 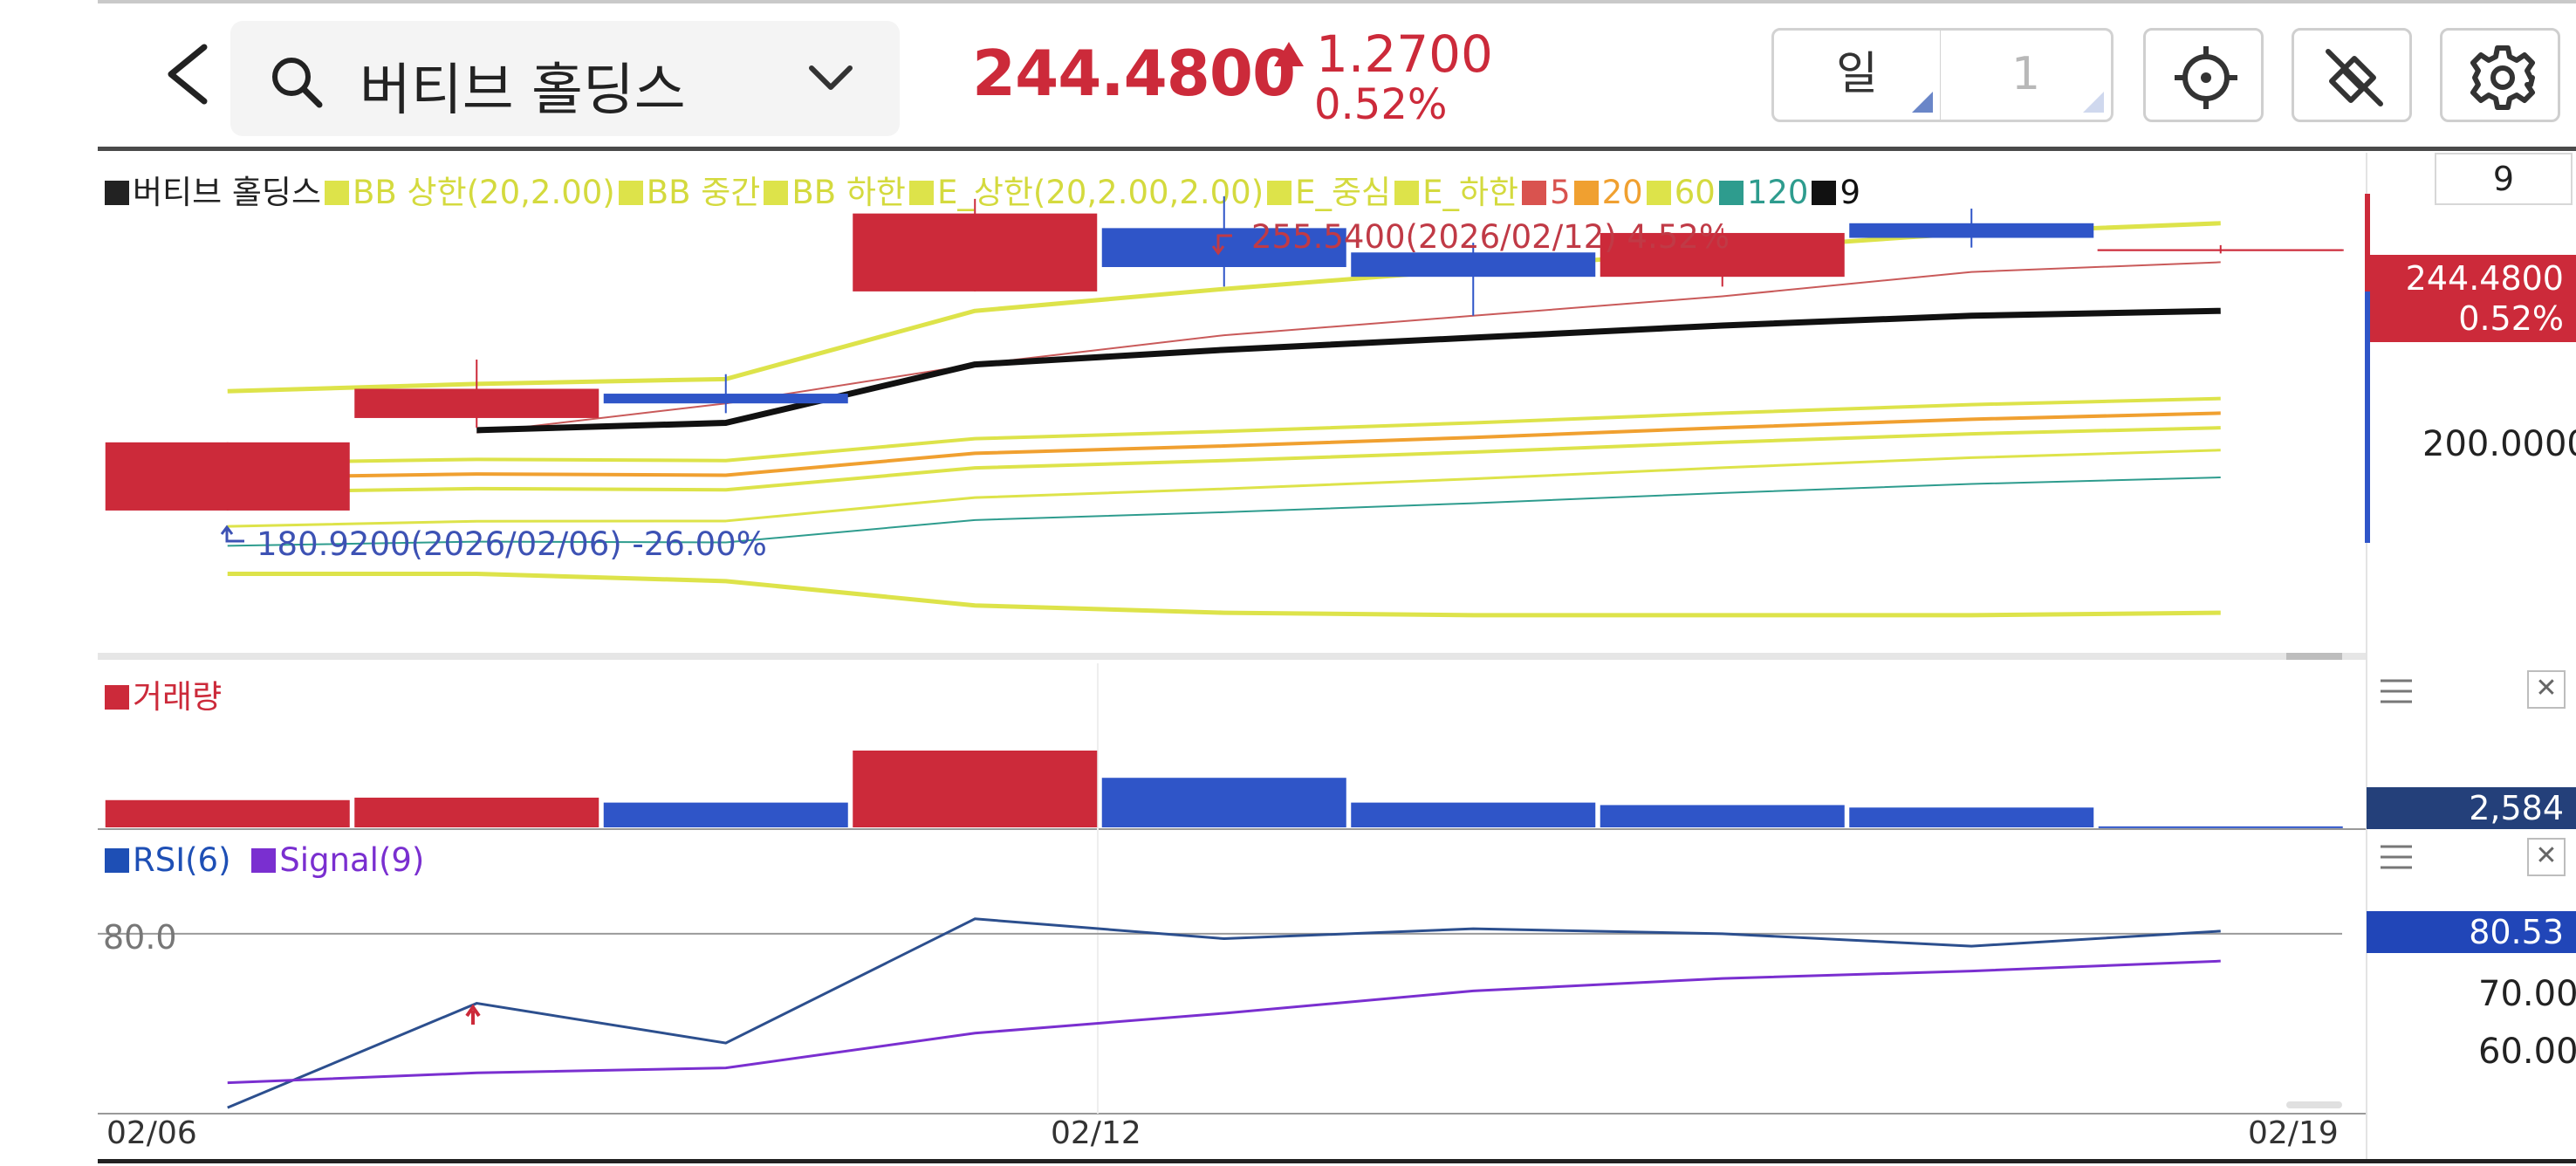 I want to click on volume-legend: 거래량, so click(x=163, y=693).